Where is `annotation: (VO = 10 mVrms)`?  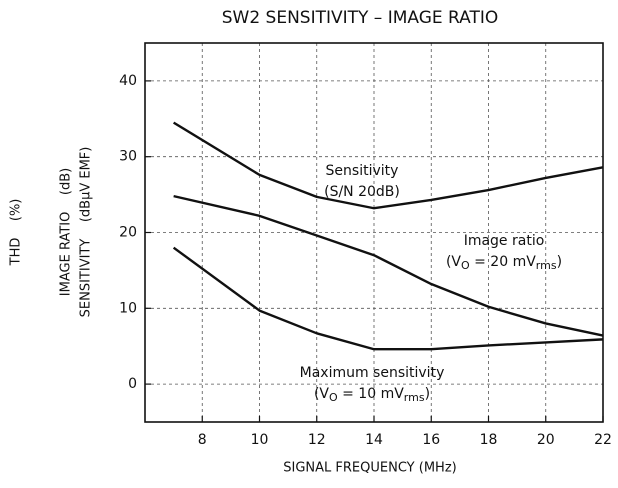 annotation: (VO = 10 mVrms) is located at coordinates (372, 395).